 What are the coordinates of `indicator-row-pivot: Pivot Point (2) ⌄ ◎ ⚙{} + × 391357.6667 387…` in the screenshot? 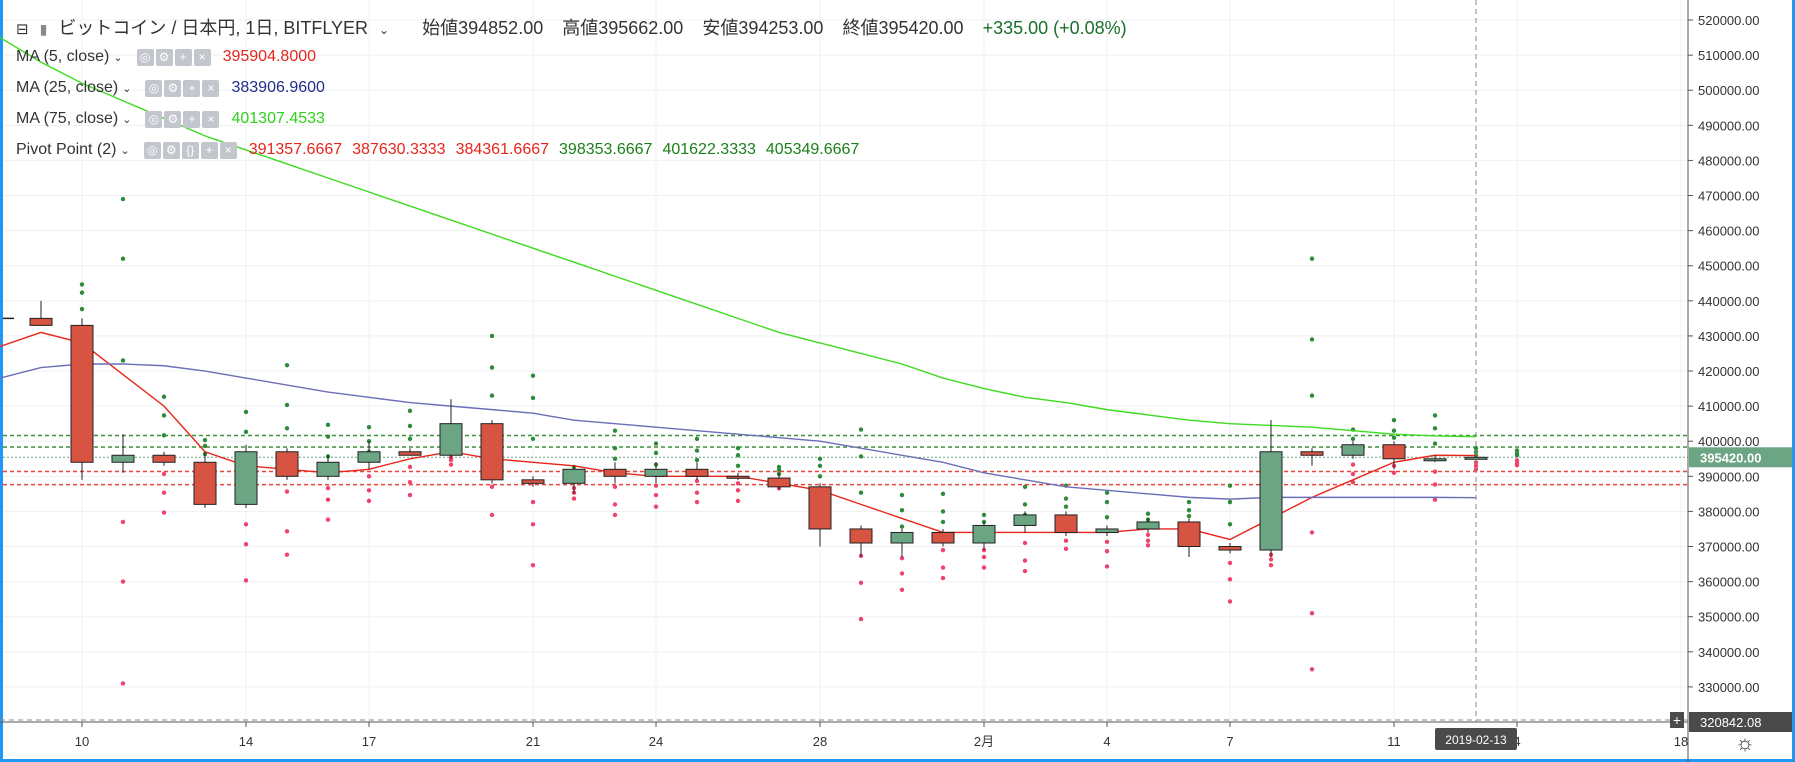 It's located at (437, 150).